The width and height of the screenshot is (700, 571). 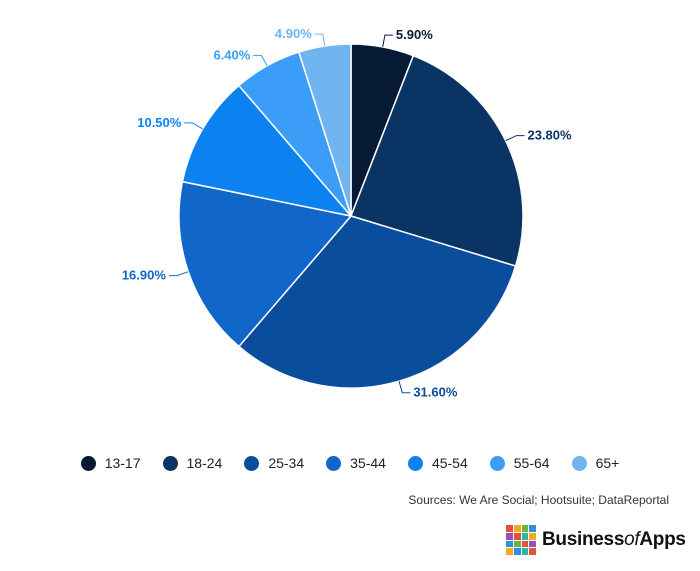 What do you see at coordinates (286, 463) in the screenshot?
I see `legend-label-25-34: 25-34` at bounding box center [286, 463].